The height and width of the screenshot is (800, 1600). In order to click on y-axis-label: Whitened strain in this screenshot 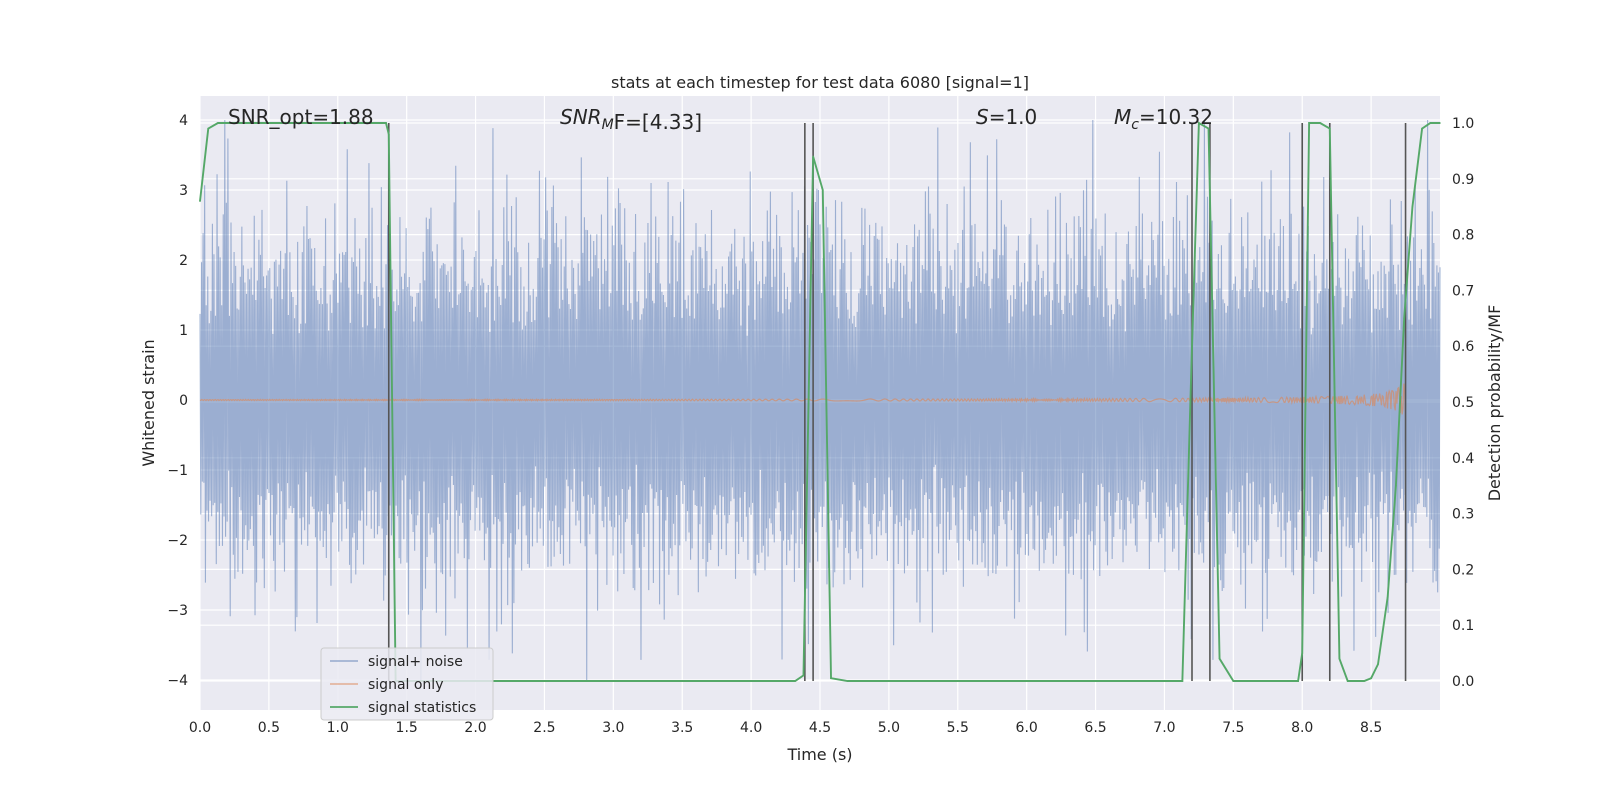, I will do `click(148, 402)`.